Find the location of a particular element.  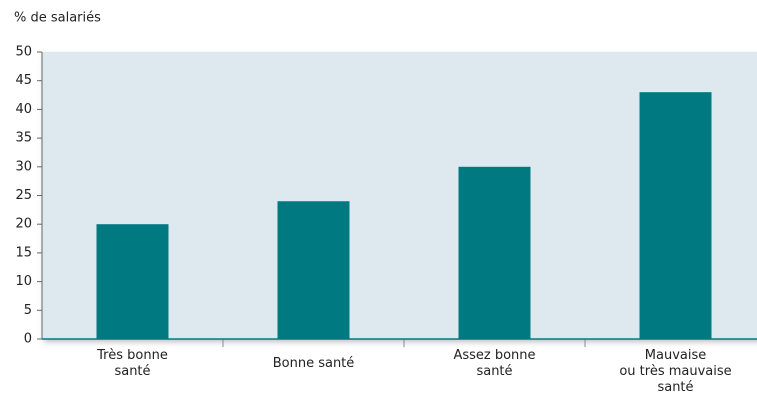

y-tick-label: 0 is located at coordinates (28, 339).